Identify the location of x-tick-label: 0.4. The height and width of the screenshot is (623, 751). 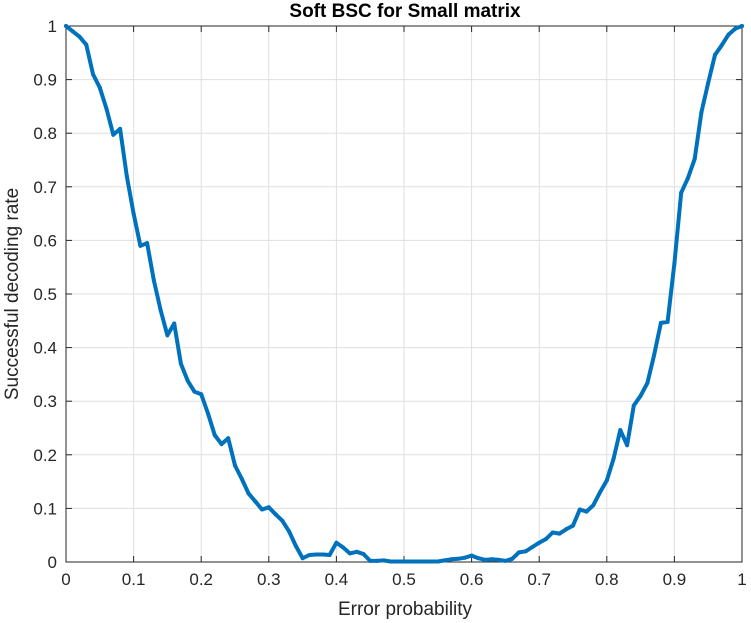
(337, 579).